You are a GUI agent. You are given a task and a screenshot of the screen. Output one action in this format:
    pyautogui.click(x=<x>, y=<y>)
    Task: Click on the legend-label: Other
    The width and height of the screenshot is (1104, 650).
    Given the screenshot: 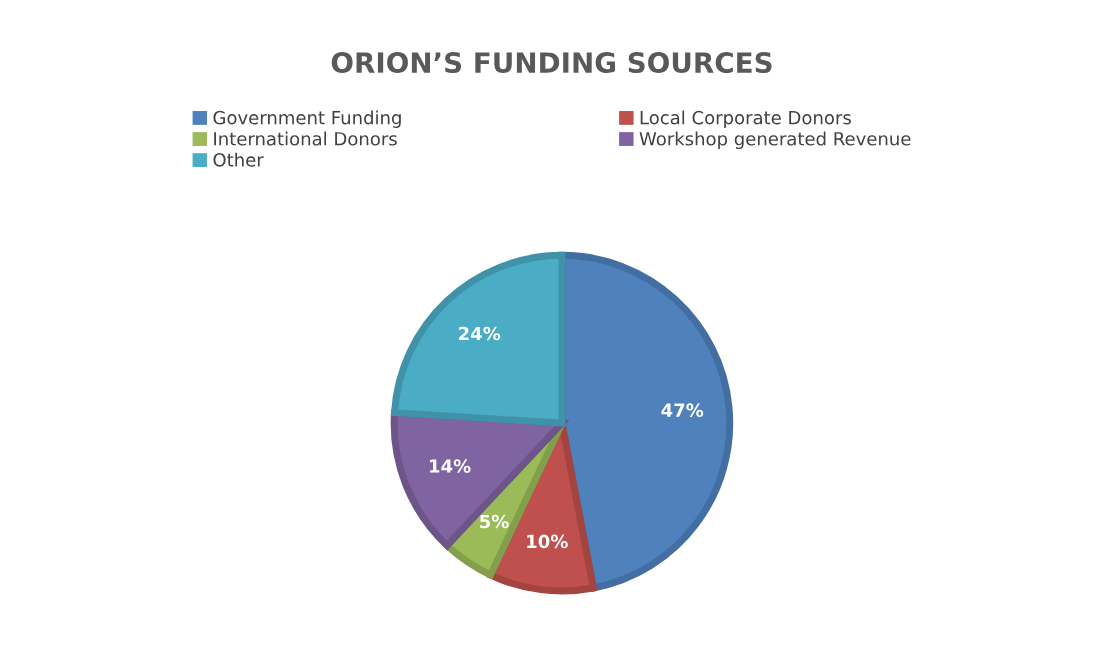 What is the action you would take?
    pyautogui.click(x=238, y=159)
    